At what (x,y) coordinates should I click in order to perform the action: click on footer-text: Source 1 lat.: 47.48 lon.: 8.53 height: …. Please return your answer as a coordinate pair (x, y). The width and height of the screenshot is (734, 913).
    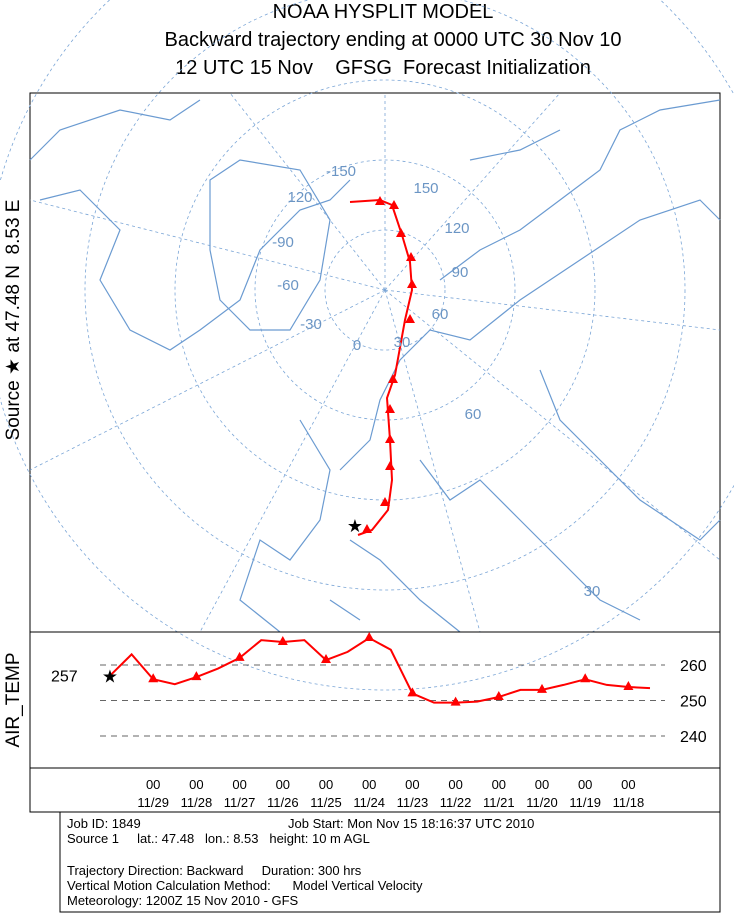
    Looking at the image, I should click on (218, 838).